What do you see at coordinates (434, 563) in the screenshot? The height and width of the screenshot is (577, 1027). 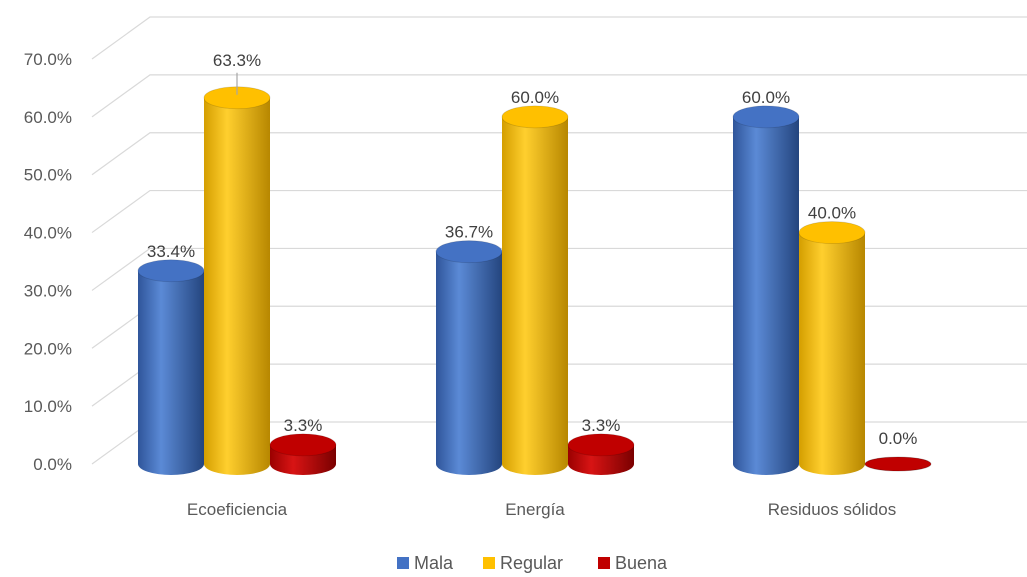 I see `legend-label: Mala` at bounding box center [434, 563].